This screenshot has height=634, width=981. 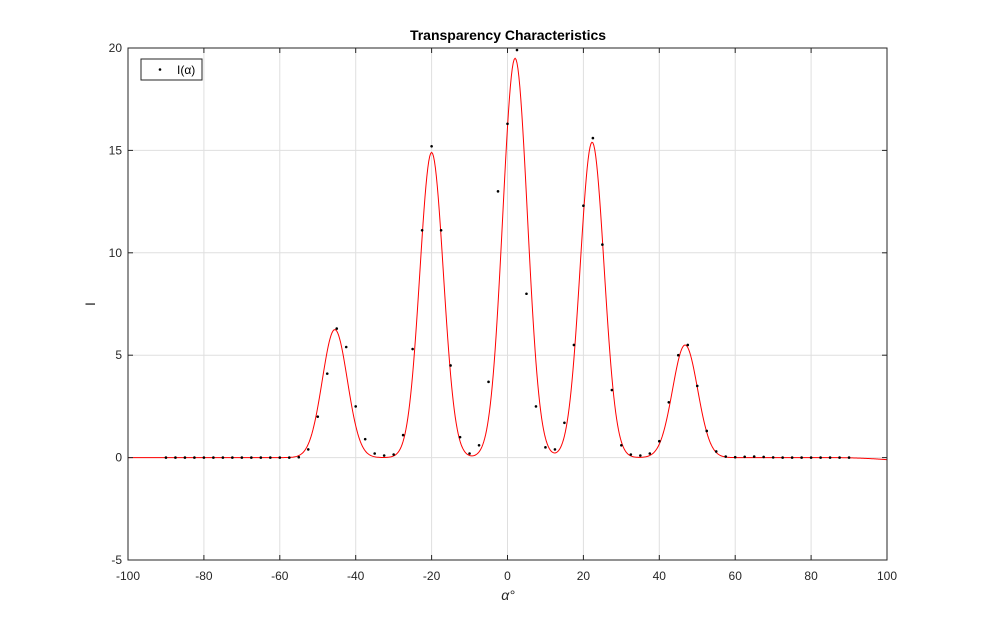 I want to click on x-tick-label: -20, so click(x=432, y=576).